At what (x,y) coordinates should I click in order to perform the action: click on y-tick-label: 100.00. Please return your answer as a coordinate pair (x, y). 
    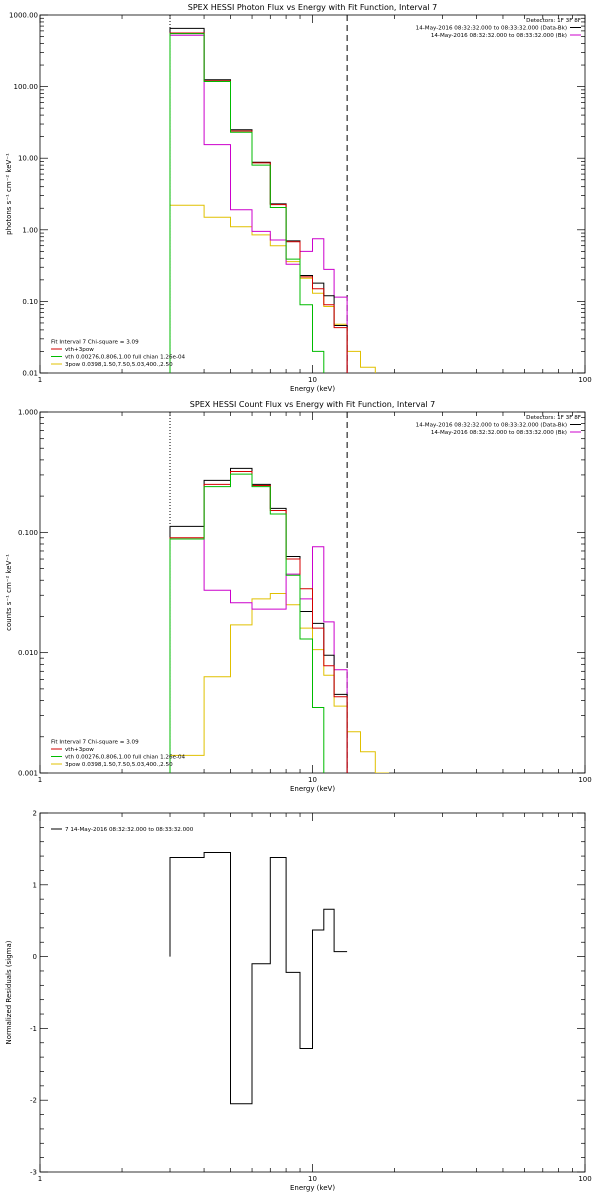
    Looking at the image, I should click on (26, 87).